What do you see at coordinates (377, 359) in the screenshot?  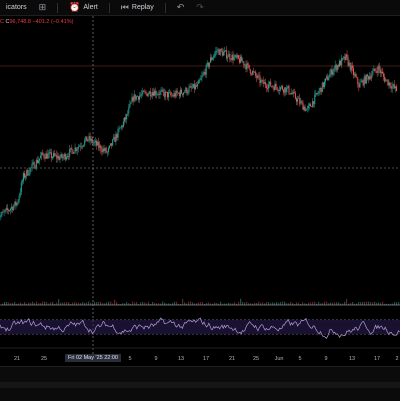 I see `time-tick: 17` at bounding box center [377, 359].